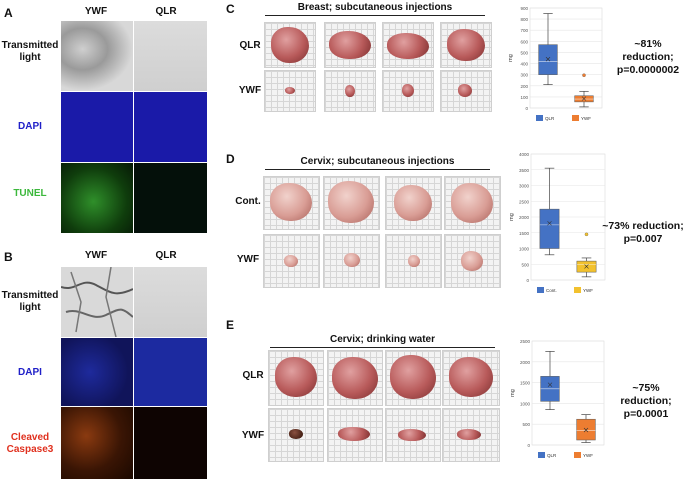 The width and height of the screenshot is (685, 483). What do you see at coordinates (524, 217) in the screenshot?
I see `y-tick-label: 2000` at bounding box center [524, 217].